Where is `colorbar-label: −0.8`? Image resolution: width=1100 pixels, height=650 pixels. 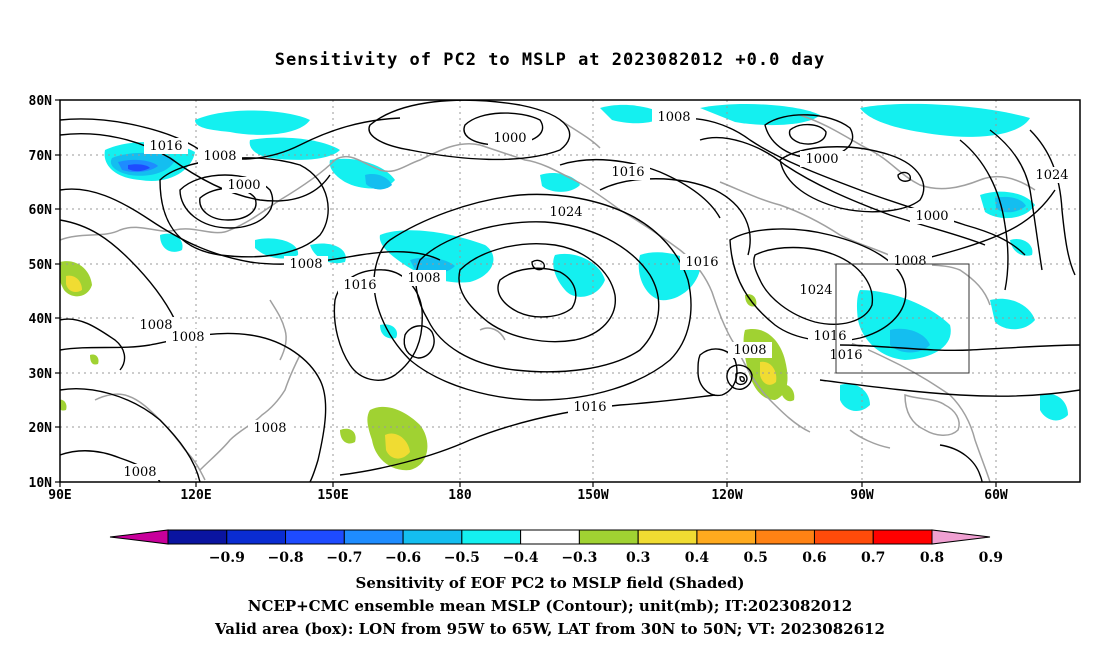
colorbar-label: −0.8 is located at coordinates (285, 558).